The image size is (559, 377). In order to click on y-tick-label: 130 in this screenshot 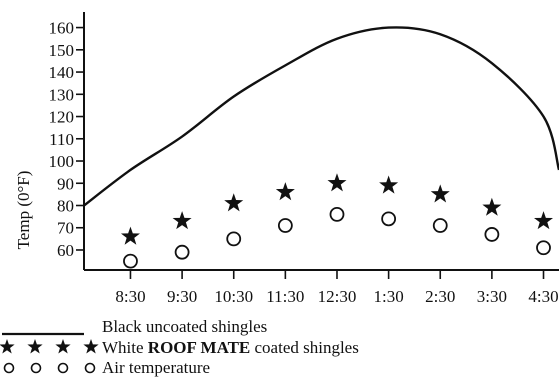, I will do `click(62, 94)`.